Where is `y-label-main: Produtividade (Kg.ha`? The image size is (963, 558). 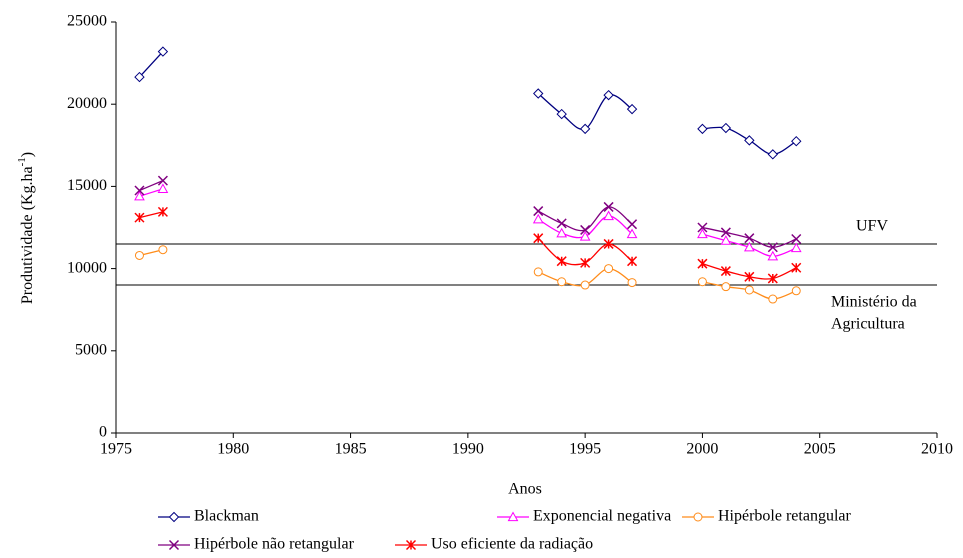
y-label-main: Produtividade (Kg.ha is located at coordinates (27, 235).